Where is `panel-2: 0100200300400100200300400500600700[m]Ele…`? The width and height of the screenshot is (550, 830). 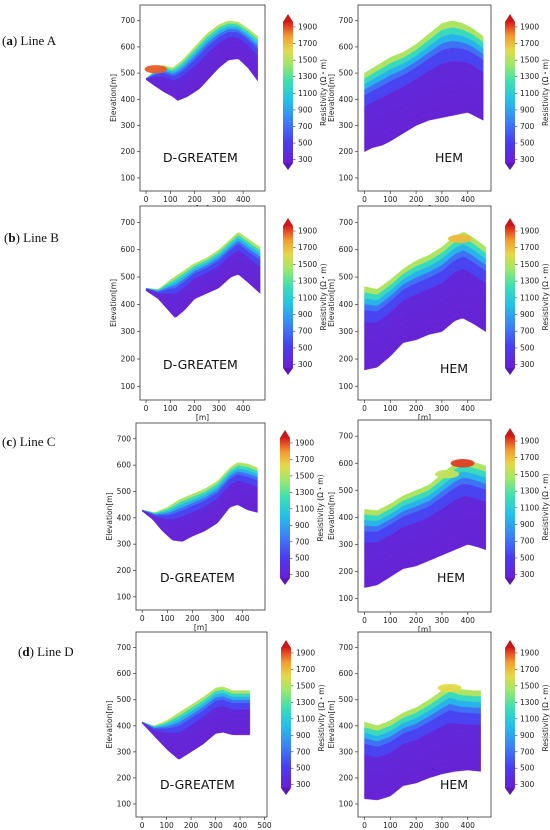 panel-2: 0100200300400100200300400500600700[m]Ele… is located at coordinates (438, 108).